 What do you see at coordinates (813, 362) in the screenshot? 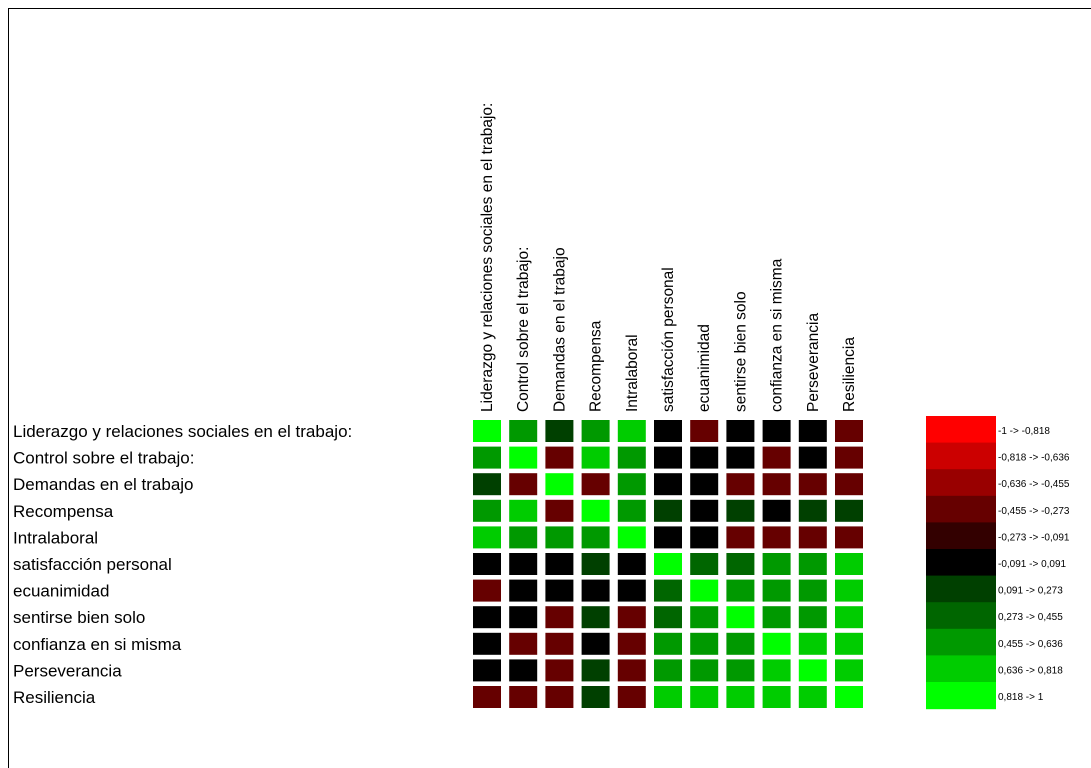
I see `column-label: Perseverancia` at bounding box center [813, 362].